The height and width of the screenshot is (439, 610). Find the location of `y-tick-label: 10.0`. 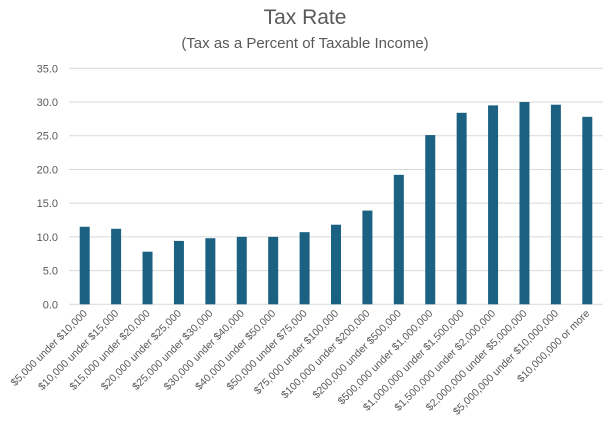

y-tick-label: 10.0 is located at coordinates (47, 238).